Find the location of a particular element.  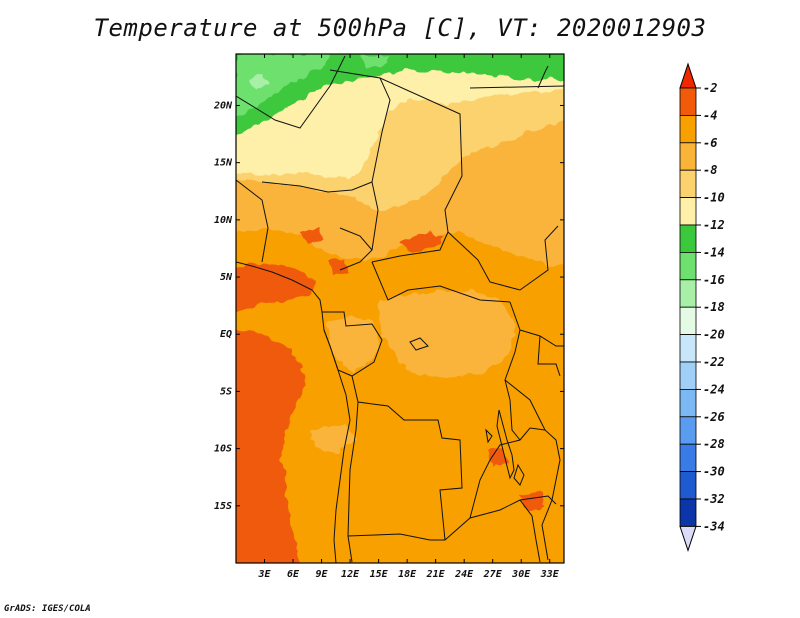

colorbar-label: -30 is located at coordinates (714, 472).